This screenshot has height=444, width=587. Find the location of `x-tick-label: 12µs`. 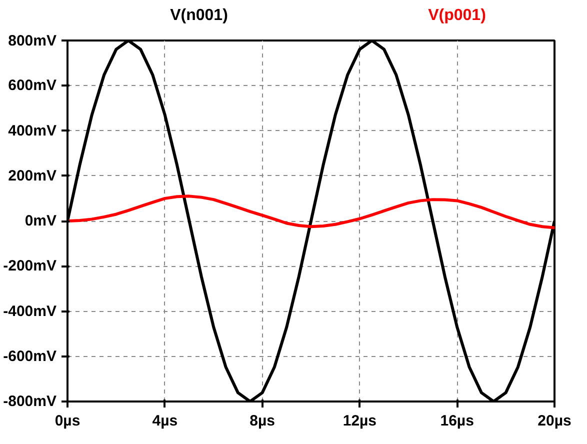

x-tick-label: 12µs is located at coordinates (359, 421).